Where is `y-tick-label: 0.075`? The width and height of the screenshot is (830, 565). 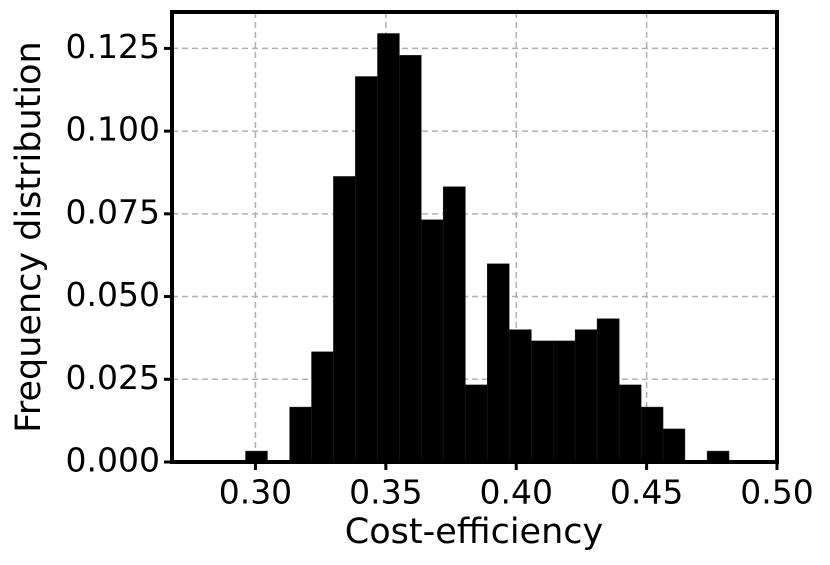
y-tick-label: 0.075 is located at coordinates (113, 211).